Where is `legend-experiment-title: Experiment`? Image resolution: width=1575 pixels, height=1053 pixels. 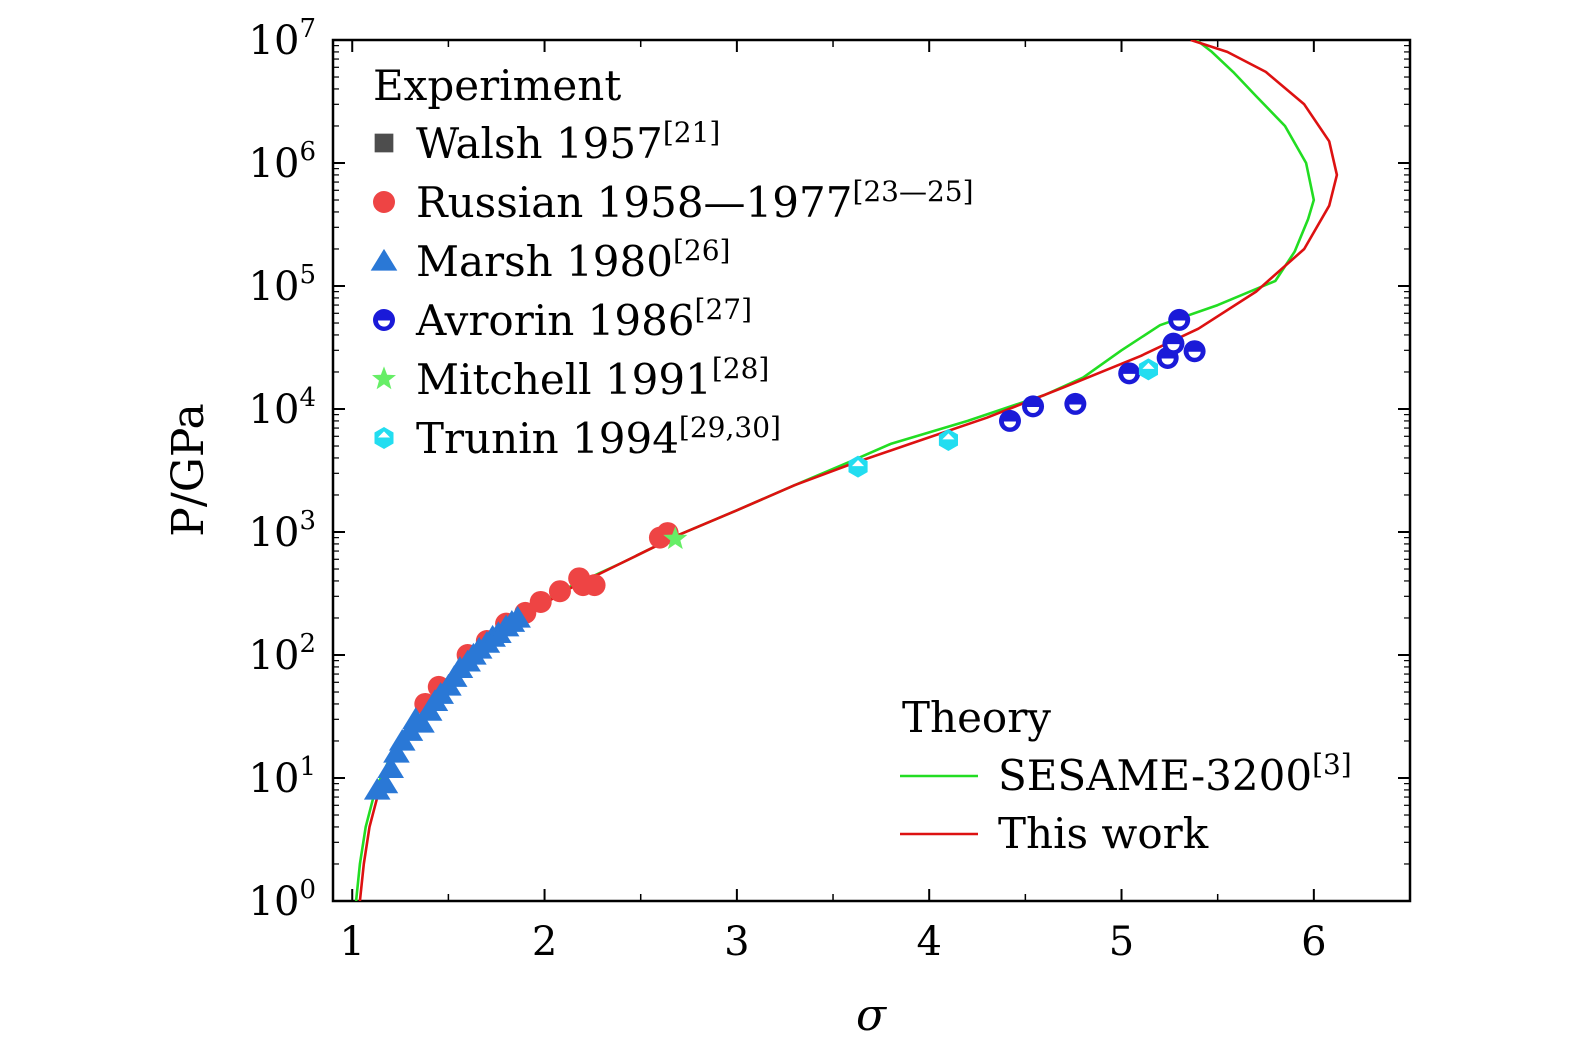
legend-experiment-title: Experiment is located at coordinates (497, 85).